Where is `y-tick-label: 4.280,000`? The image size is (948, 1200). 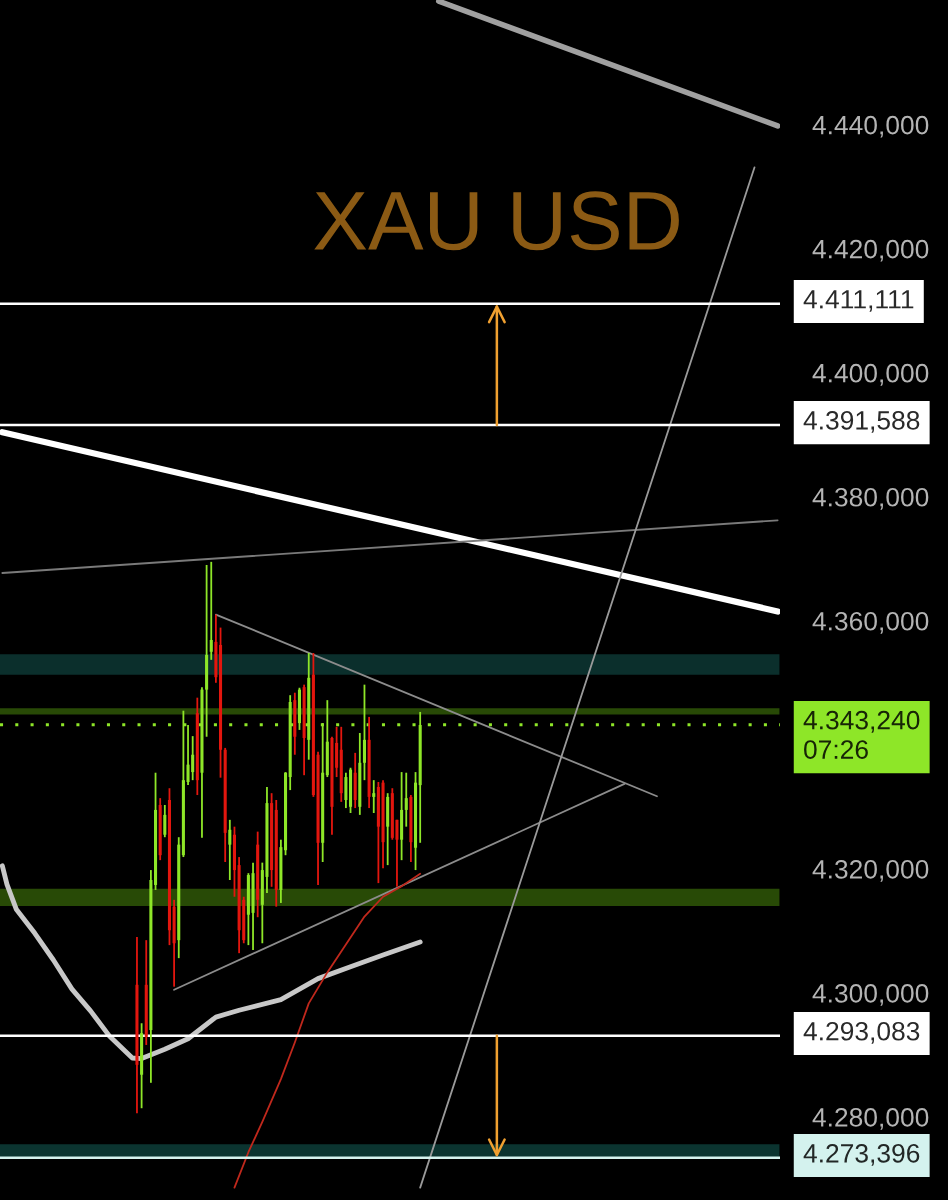 y-tick-label: 4.280,000 is located at coordinates (870, 1119).